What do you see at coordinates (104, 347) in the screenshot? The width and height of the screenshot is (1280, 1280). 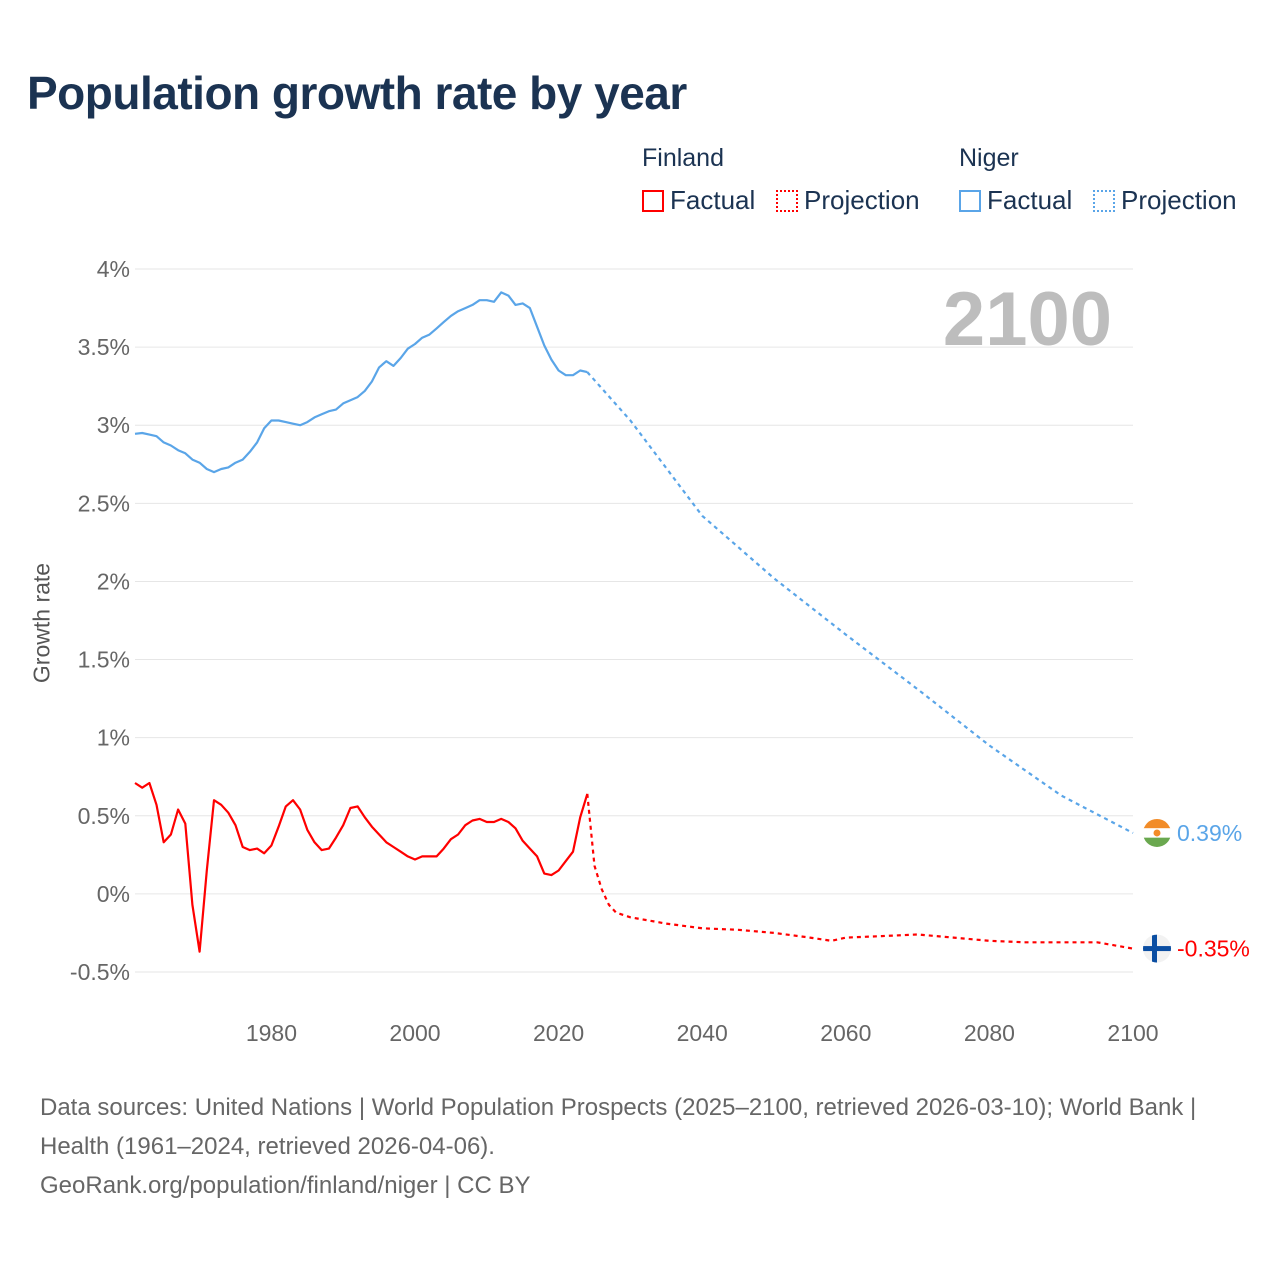 I see `y-tick-label: 3.5%` at bounding box center [104, 347].